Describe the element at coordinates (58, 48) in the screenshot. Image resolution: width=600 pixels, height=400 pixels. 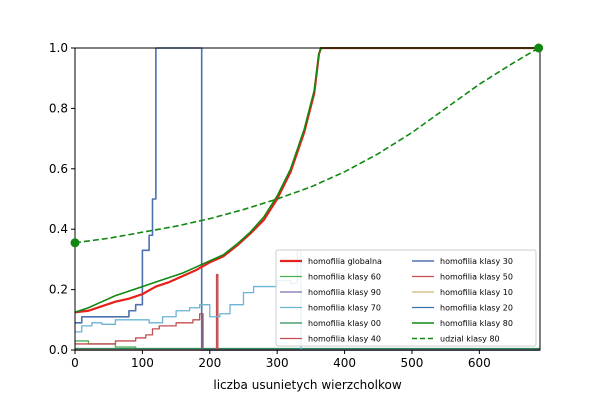
I see `y-tick-label: 1.0` at that location.